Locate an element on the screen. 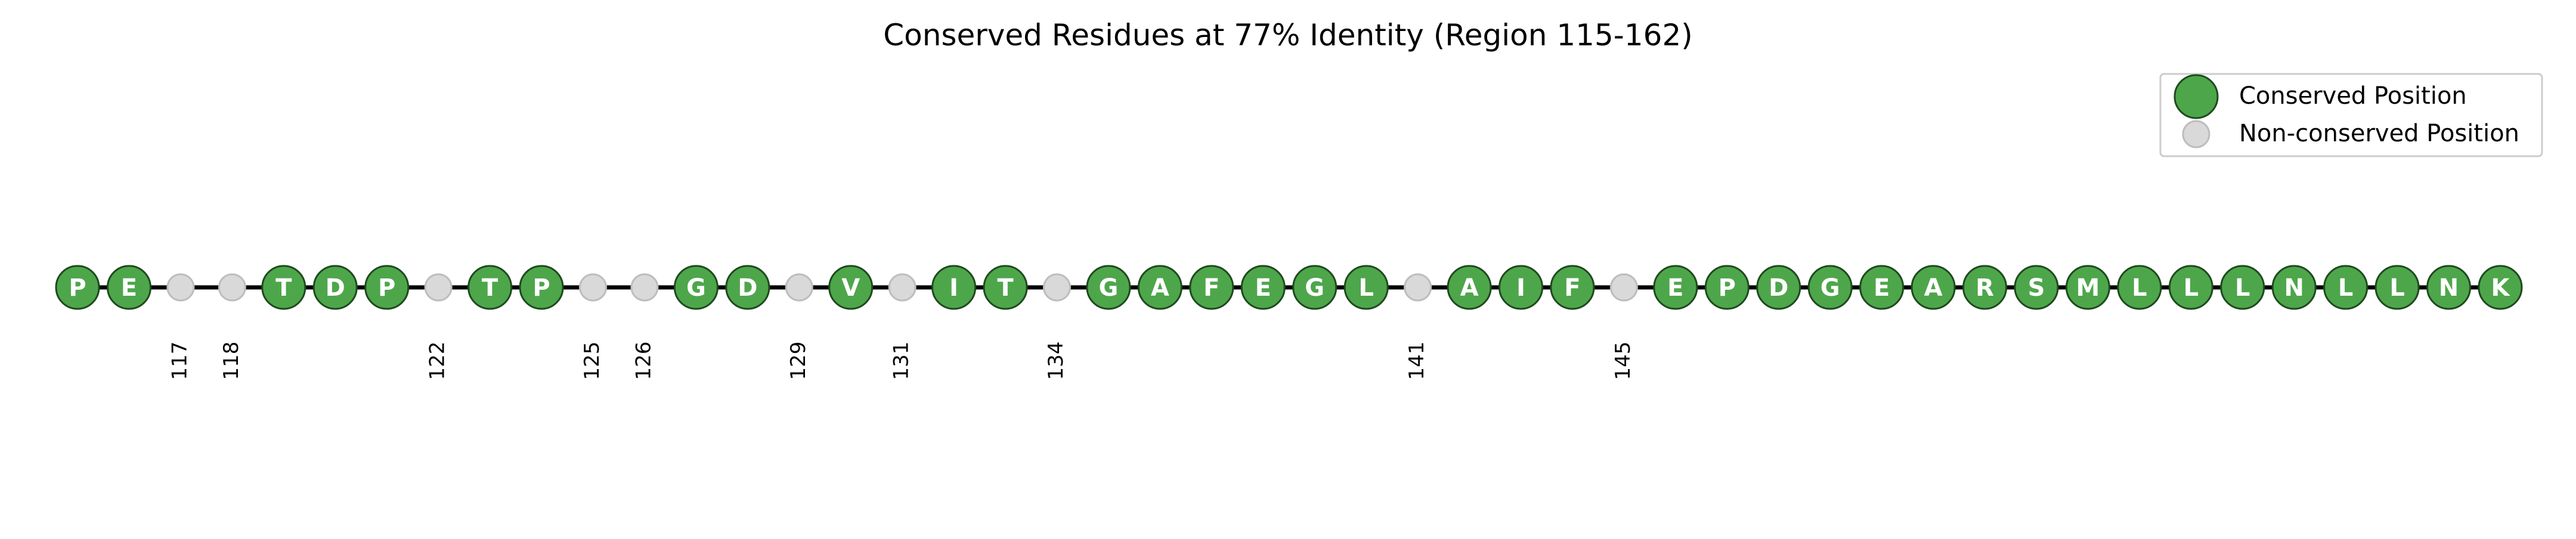 The image size is (2576, 539). residue-letter: R is located at coordinates (1985, 288).